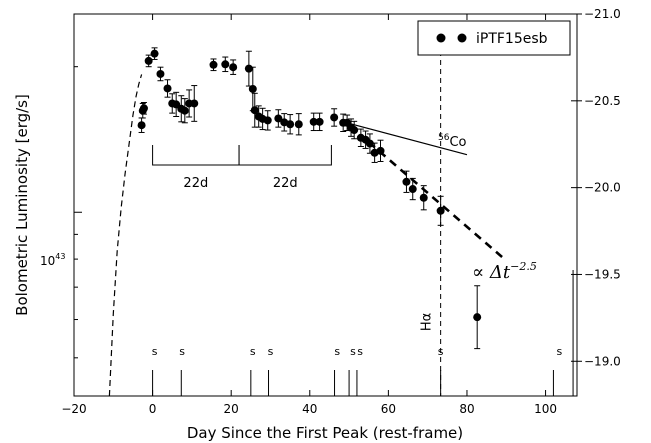  I want to click on right-tick-label-3: −19.5, so click(602, 274).